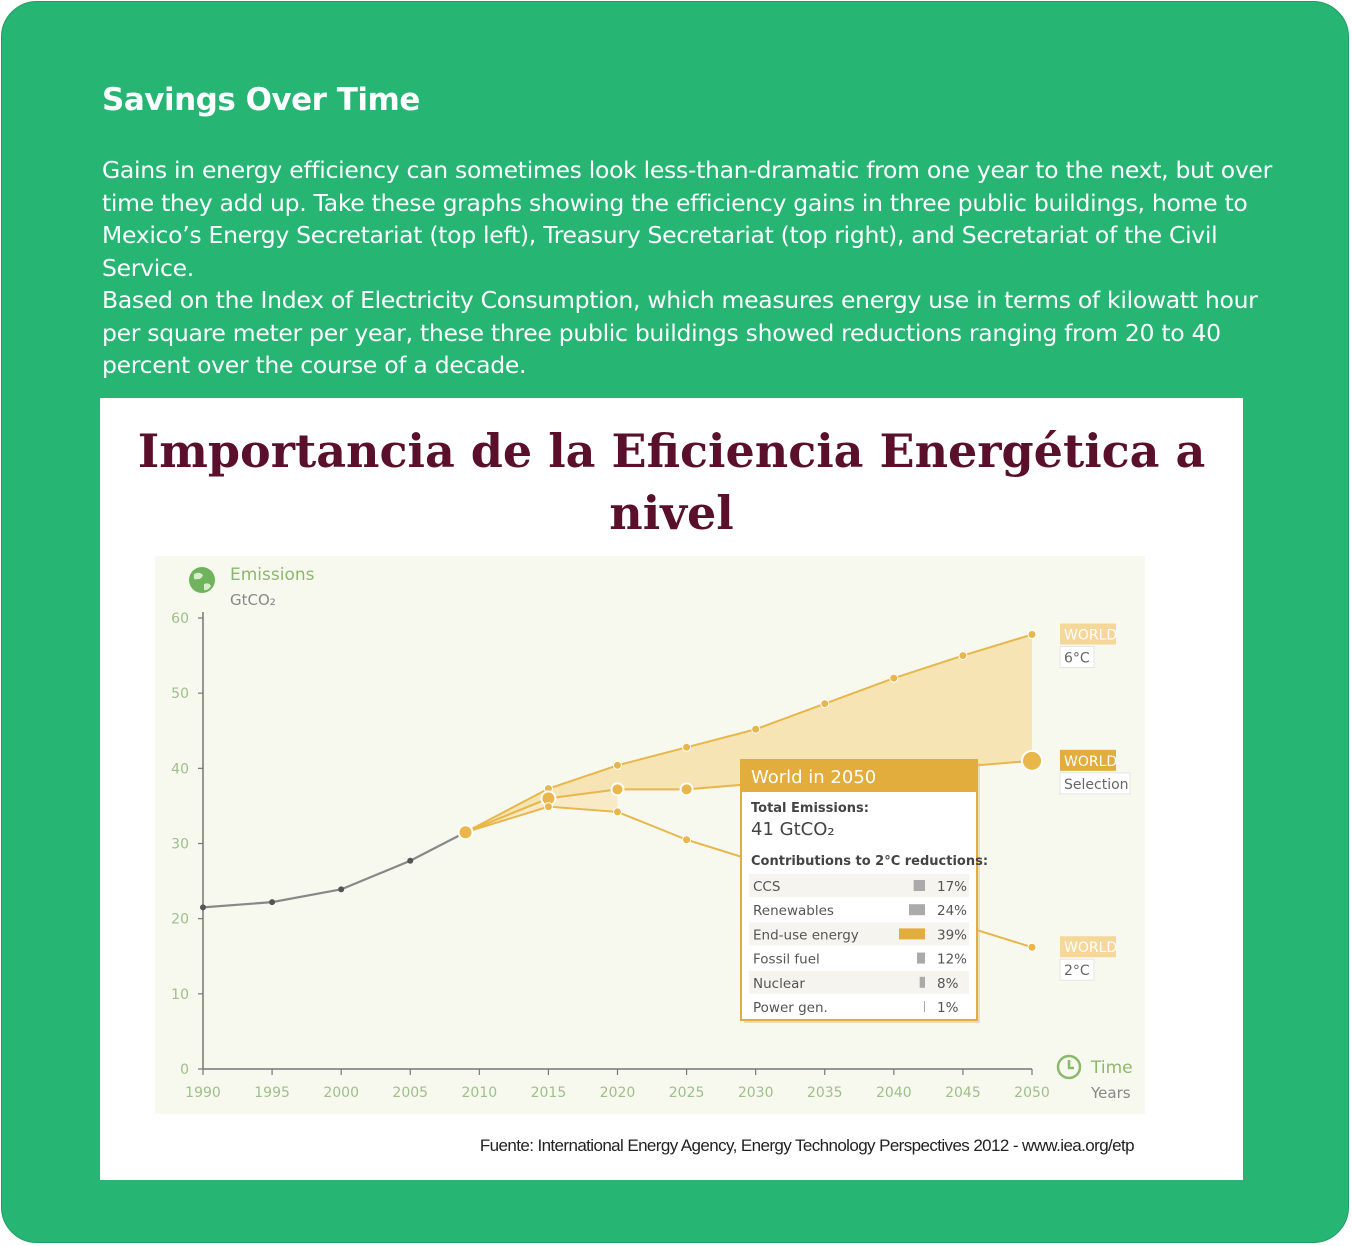 This screenshot has height=1246, width=1352. What do you see at coordinates (869, 861) in the screenshot?
I see `tooltip-contrib-label: Contributions to 2°C reductions:` at bounding box center [869, 861].